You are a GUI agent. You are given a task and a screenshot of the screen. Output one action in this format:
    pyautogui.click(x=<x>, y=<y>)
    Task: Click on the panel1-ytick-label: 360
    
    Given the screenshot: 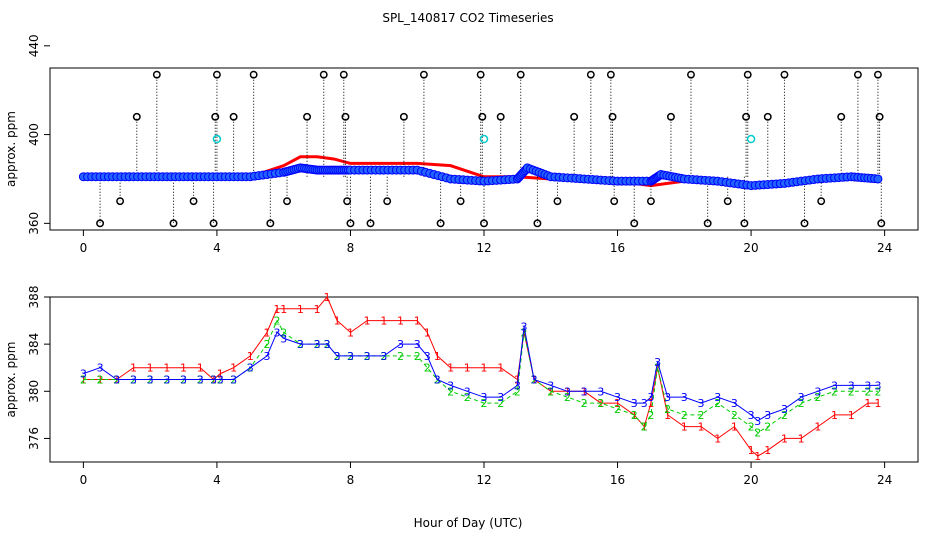 What is the action you would take?
    pyautogui.click(x=34, y=223)
    